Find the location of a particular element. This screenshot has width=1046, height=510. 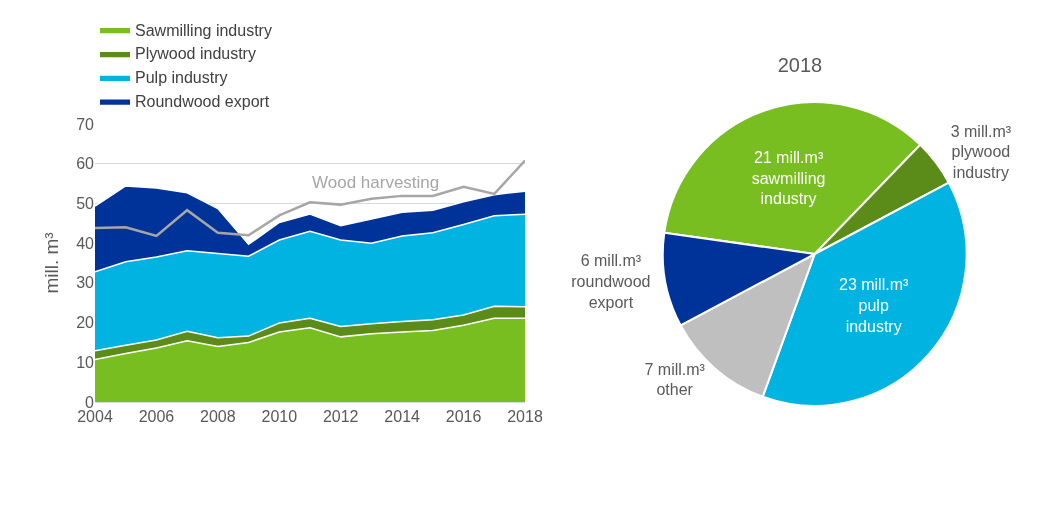

y-axis-title: mill. m³ is located at coordinates (52, 263).